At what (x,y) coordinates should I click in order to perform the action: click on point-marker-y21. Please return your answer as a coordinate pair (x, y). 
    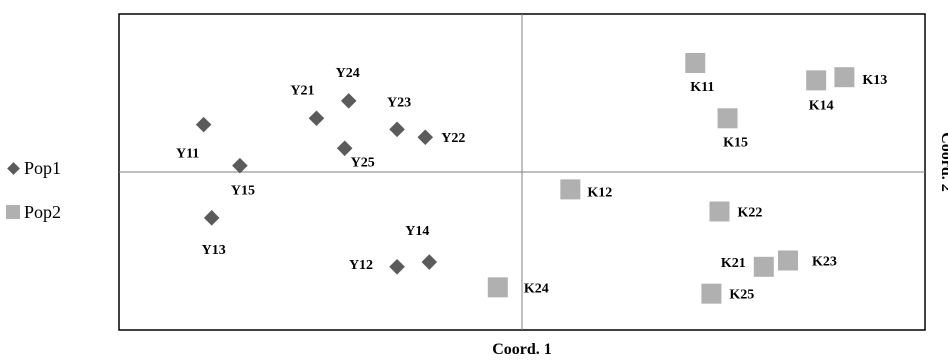
    Looking at the image, I should click on (316, 118).